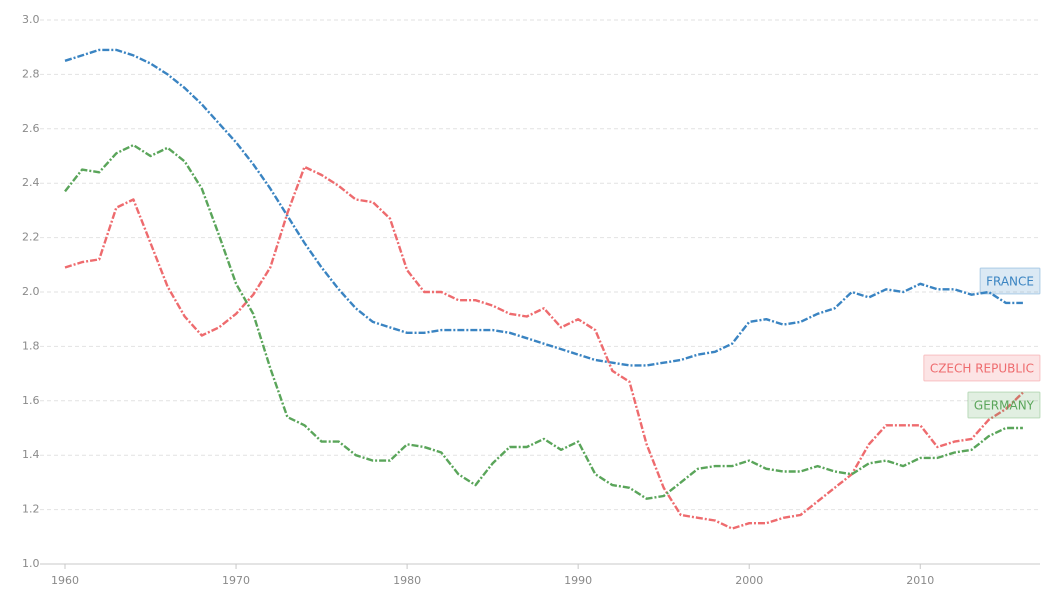 The width and height of the screenshot is (1043, 592). I want to click on y-tick-label: 1.4, so click(31, 454).